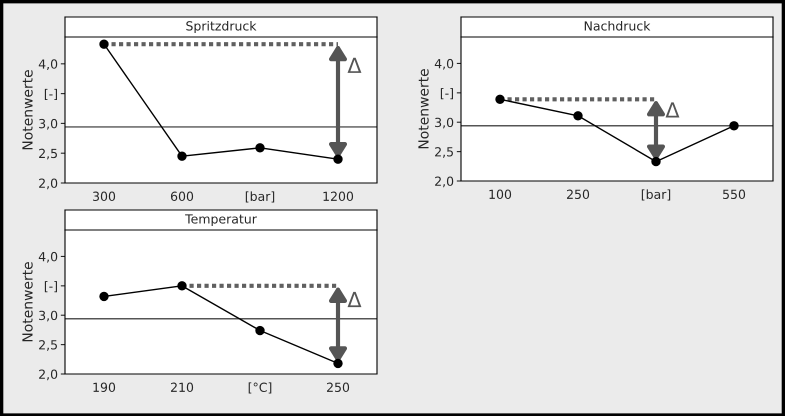  What do you see at coordinates (617, 25) in the screenshot?
I see `chart-title: Nachdruck` at bounding box center [617, 25].